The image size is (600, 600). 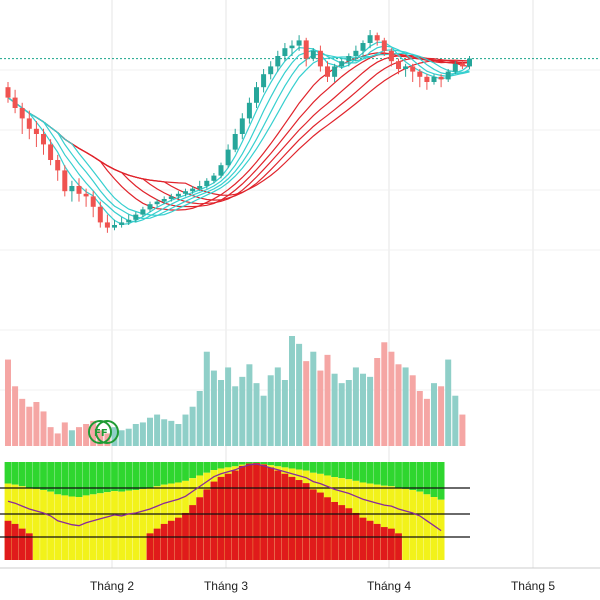 What do you see at coordinates (224, 497) in the screenshot?
I see `osc-signal-line` at bounding box center [224, 497].